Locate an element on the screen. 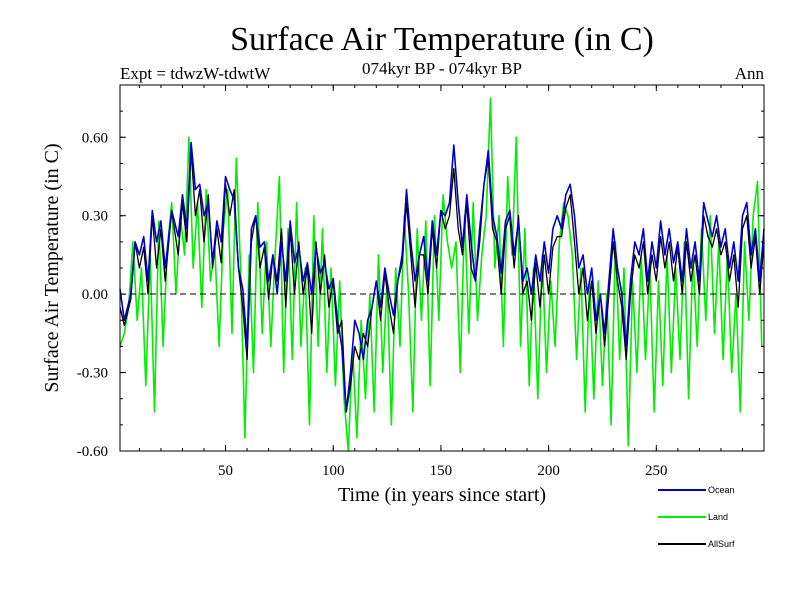 The height and width of the screenshot is (600, 800). x-tick-label: 200 is located at coordinates (548, 471).